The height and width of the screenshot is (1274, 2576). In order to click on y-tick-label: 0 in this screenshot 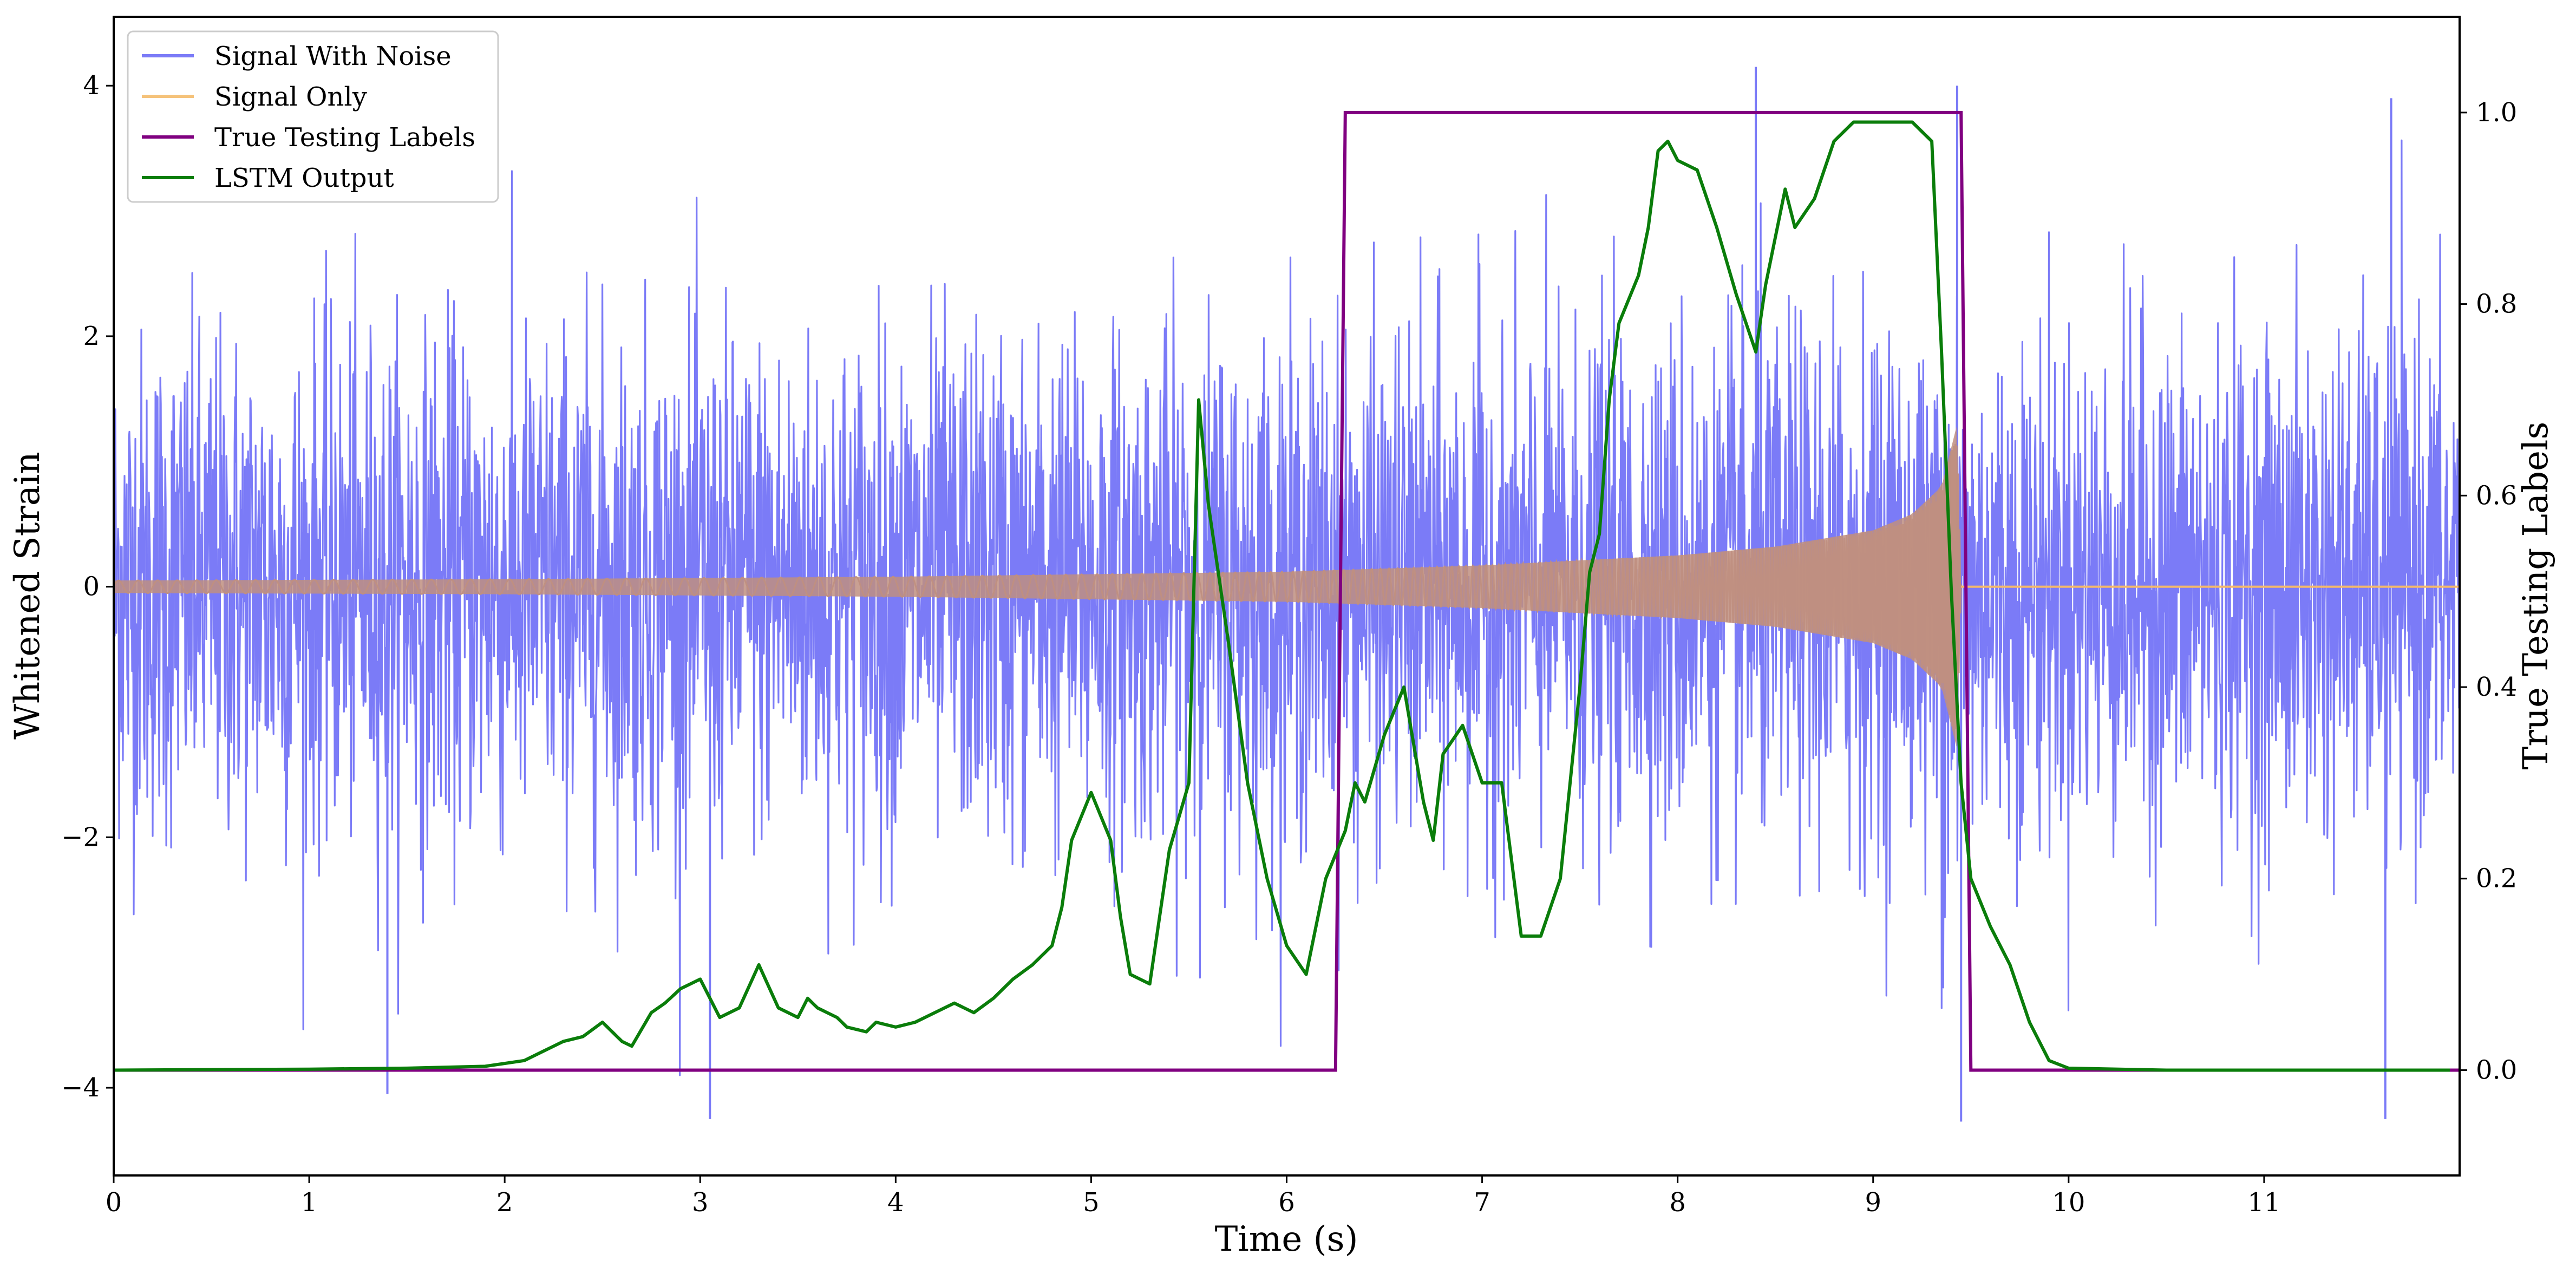, I will do `click(92, 587)`.